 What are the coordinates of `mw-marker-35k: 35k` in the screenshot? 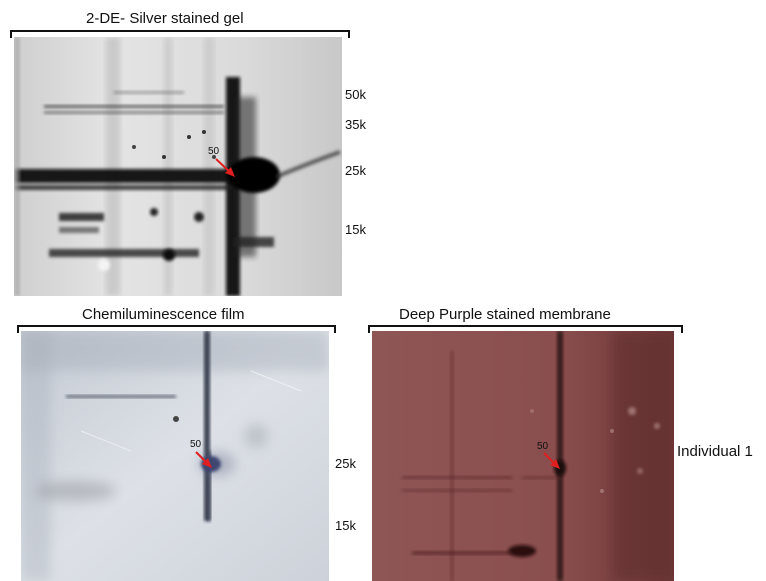 It's located at (355, 124).